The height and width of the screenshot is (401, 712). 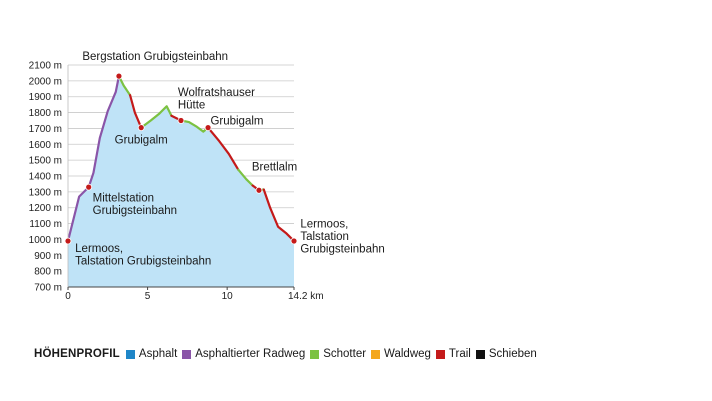 I want to click on y-tick-label: 1800 m, so click(x=45, y=113).